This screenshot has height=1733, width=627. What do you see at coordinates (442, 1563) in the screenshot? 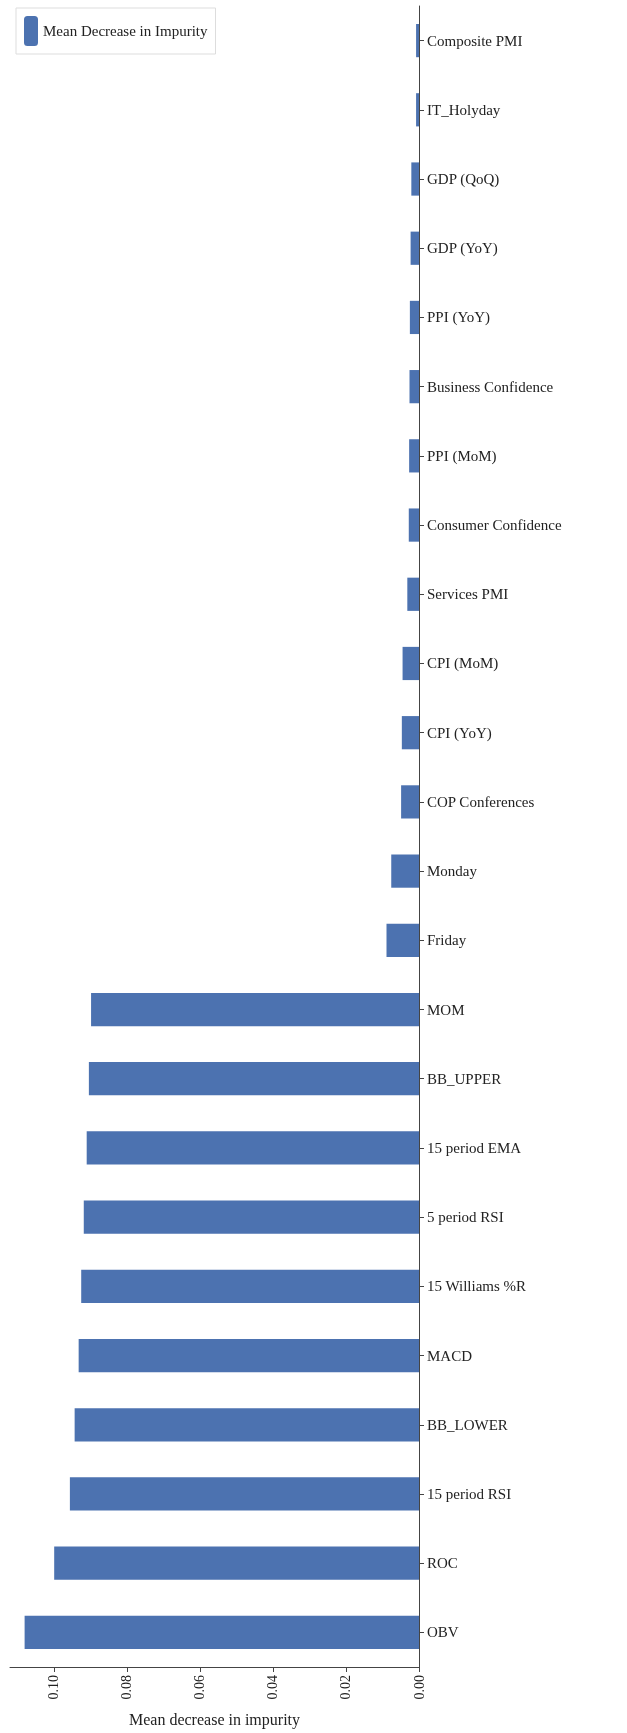
I see `y-tick-label: ROC` at bounding box center [442, 1563].